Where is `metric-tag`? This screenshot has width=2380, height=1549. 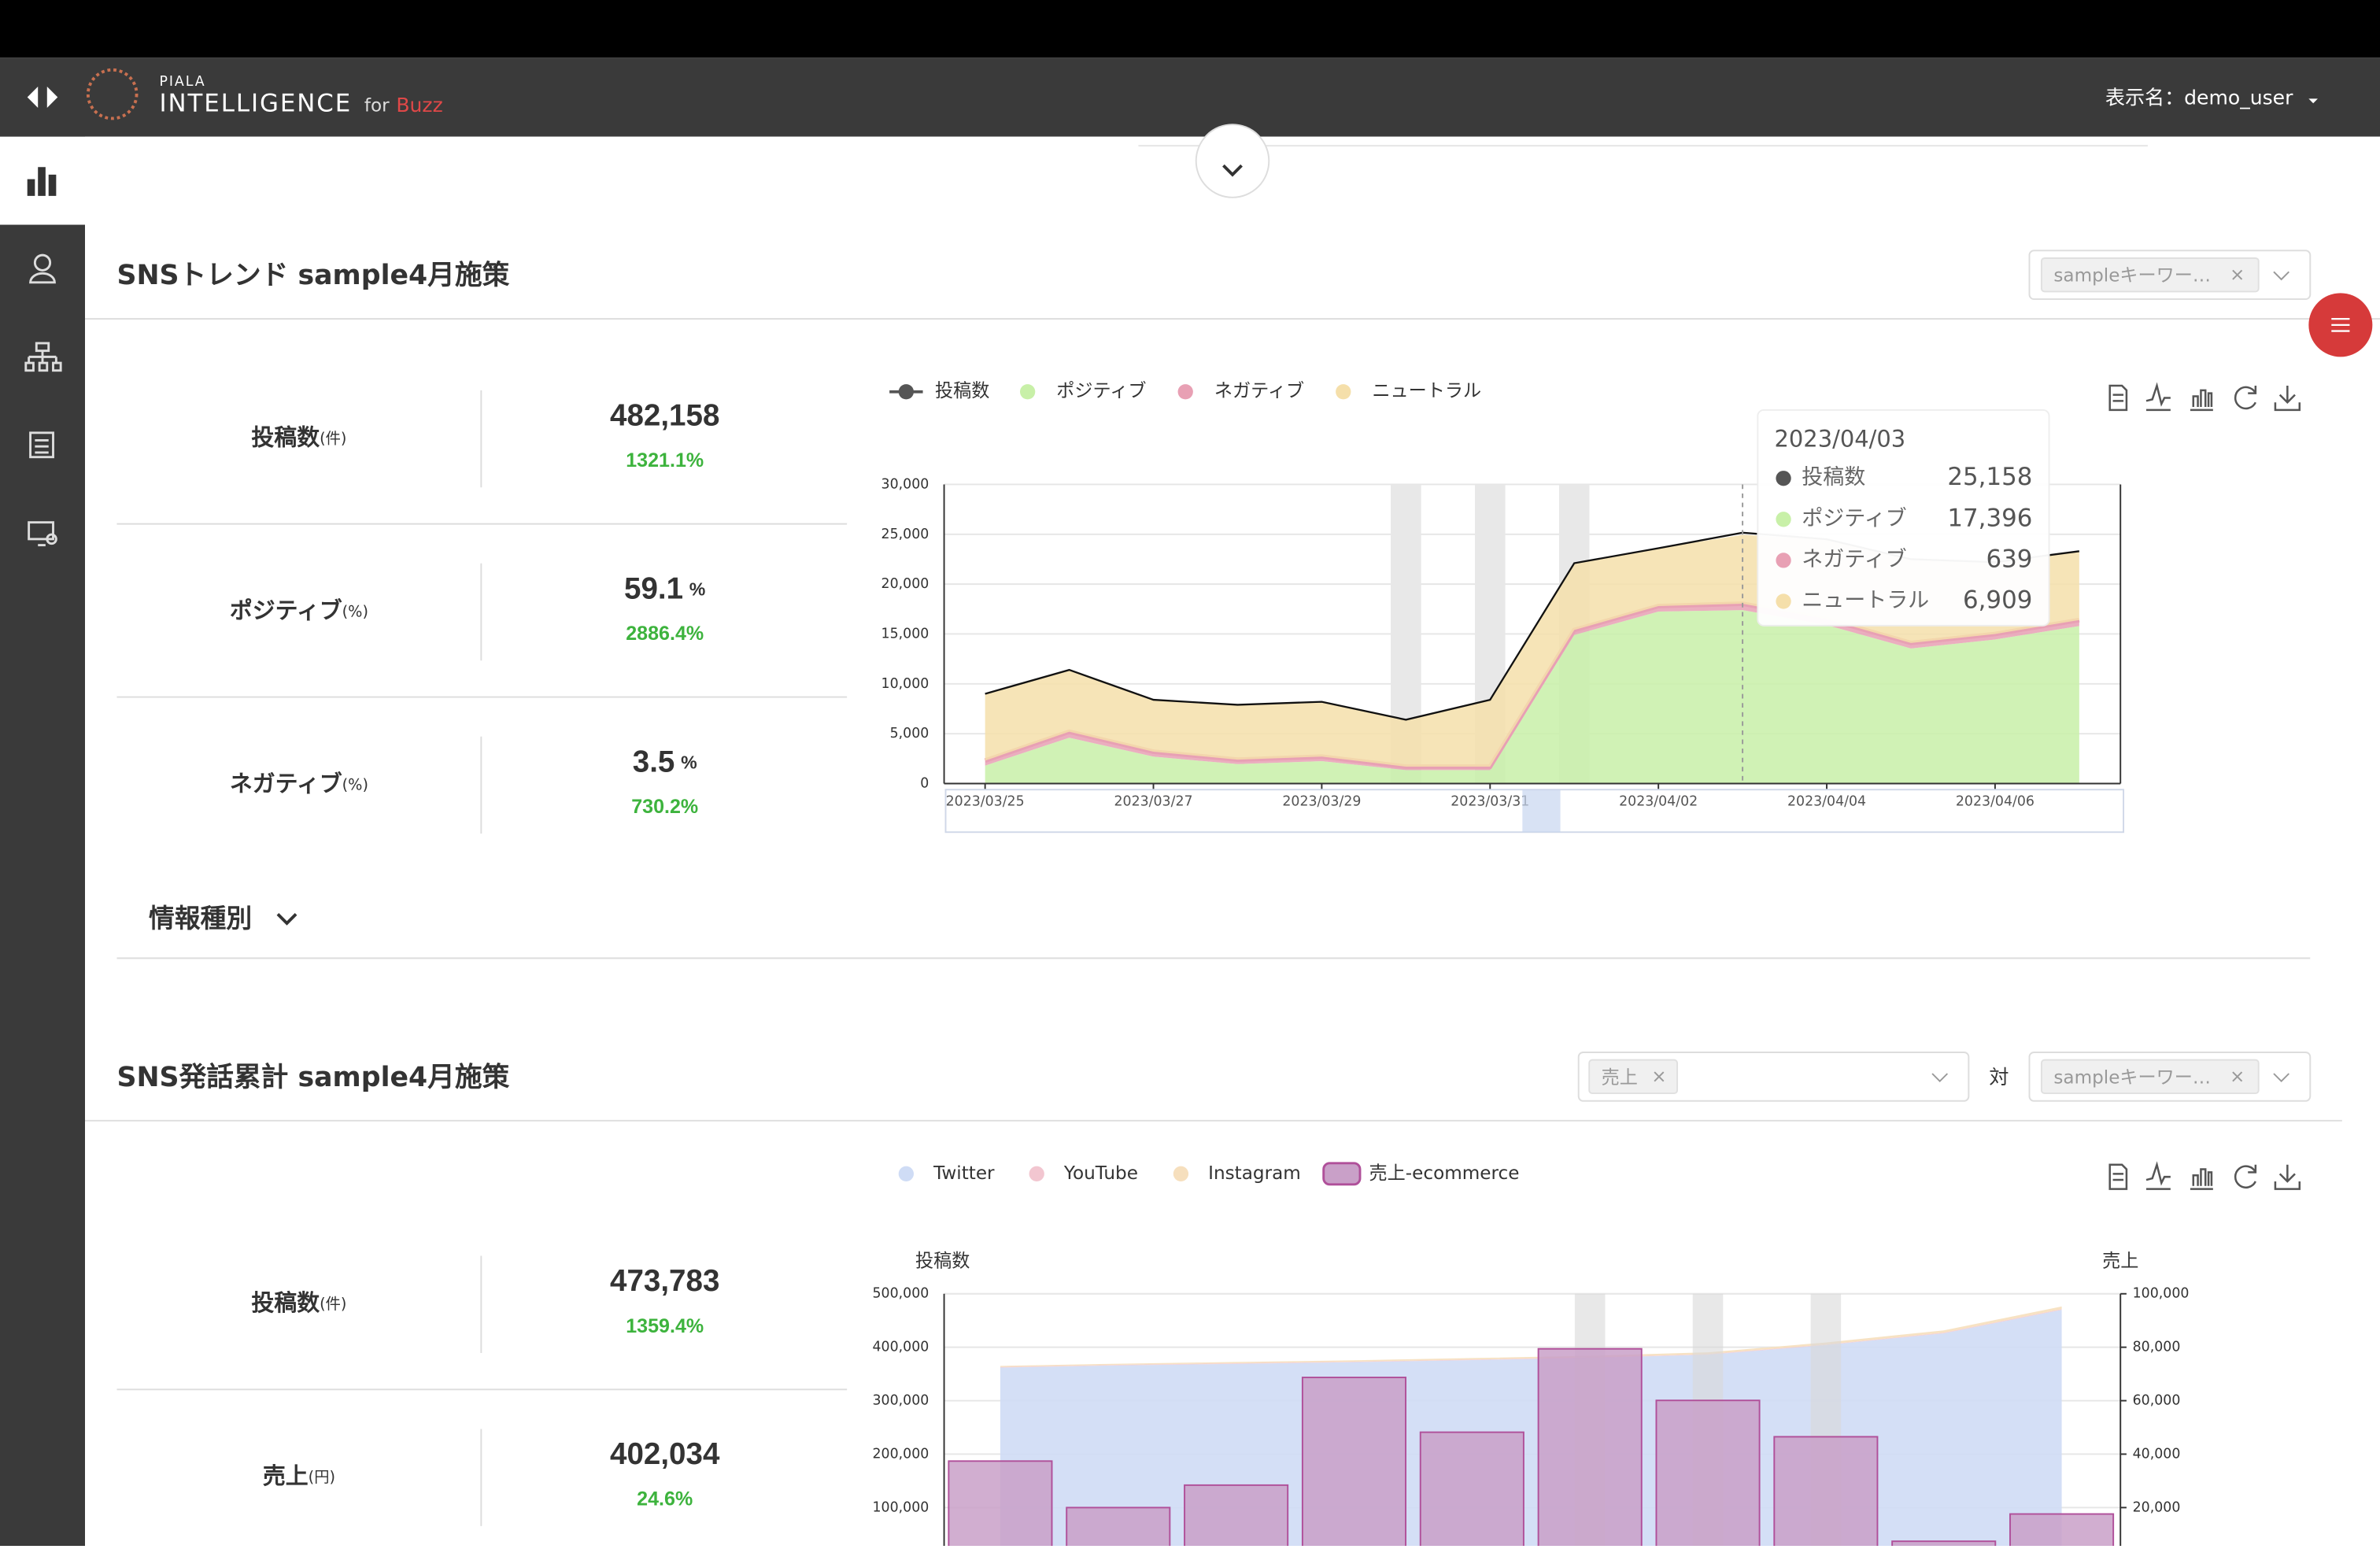 metric-tag is located at coordinates (1633, 1077).